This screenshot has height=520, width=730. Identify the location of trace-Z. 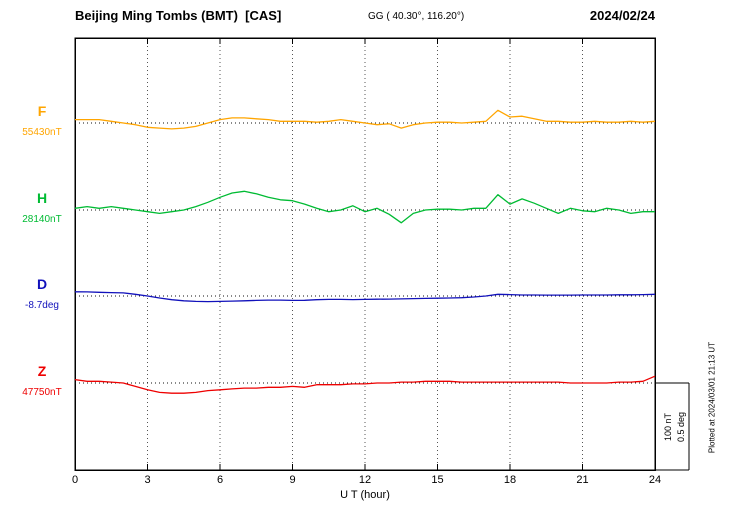
(365, 384).